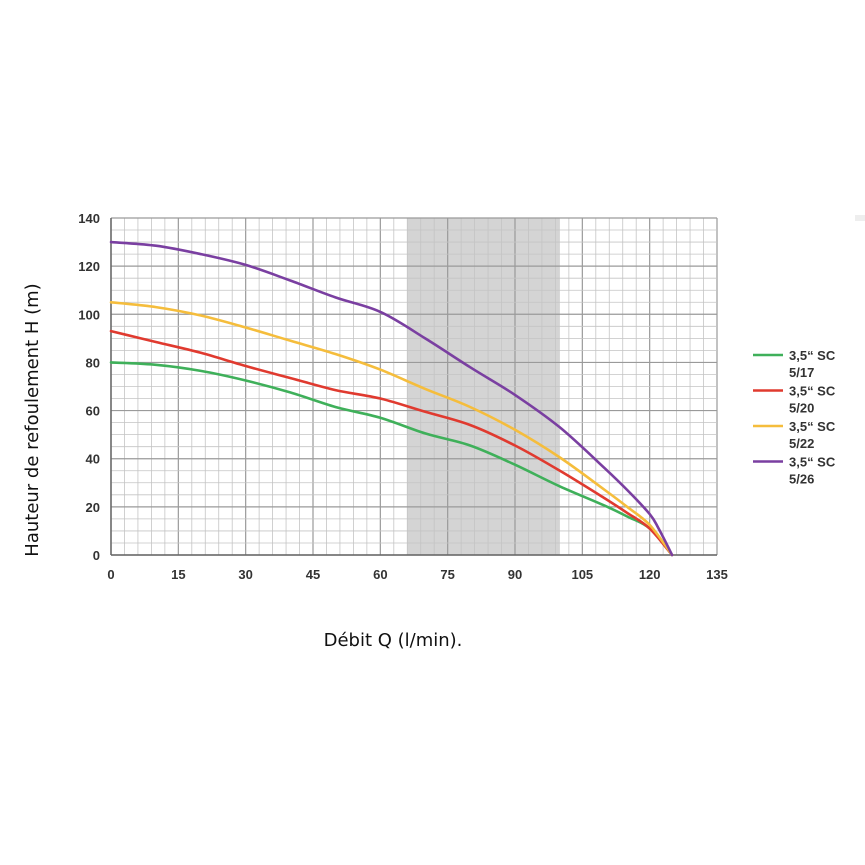 This screenshot has height=865, width=865. What do you see at coordinates (393, 640) in the screenshot?
I see `x-axis-label: Débit Q (l/min).` at bounding box center [393, 640].